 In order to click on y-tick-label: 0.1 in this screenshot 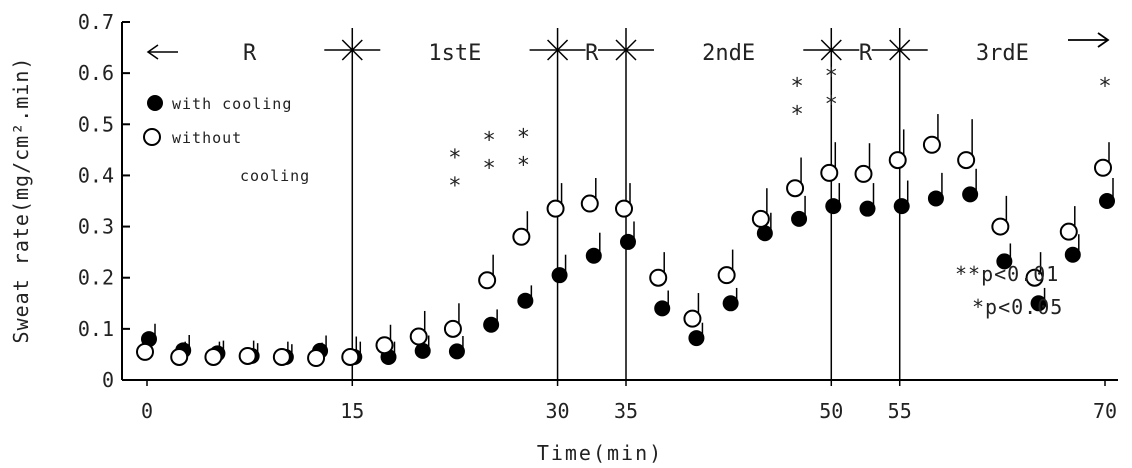, I will do `click(96, 329)`.